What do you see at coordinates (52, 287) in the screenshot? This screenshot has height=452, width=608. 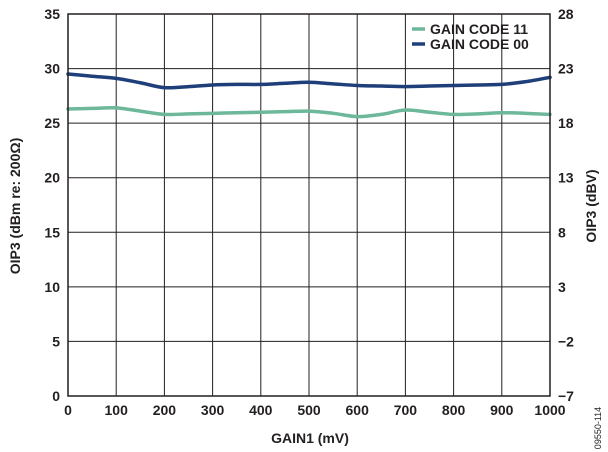 I see `y-tick-label: 10` at bounding box center [52, 287].